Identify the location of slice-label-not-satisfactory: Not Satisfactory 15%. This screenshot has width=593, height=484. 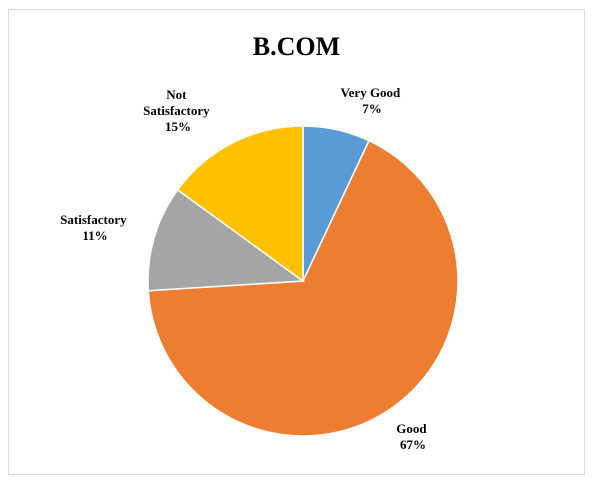
(178, 110).